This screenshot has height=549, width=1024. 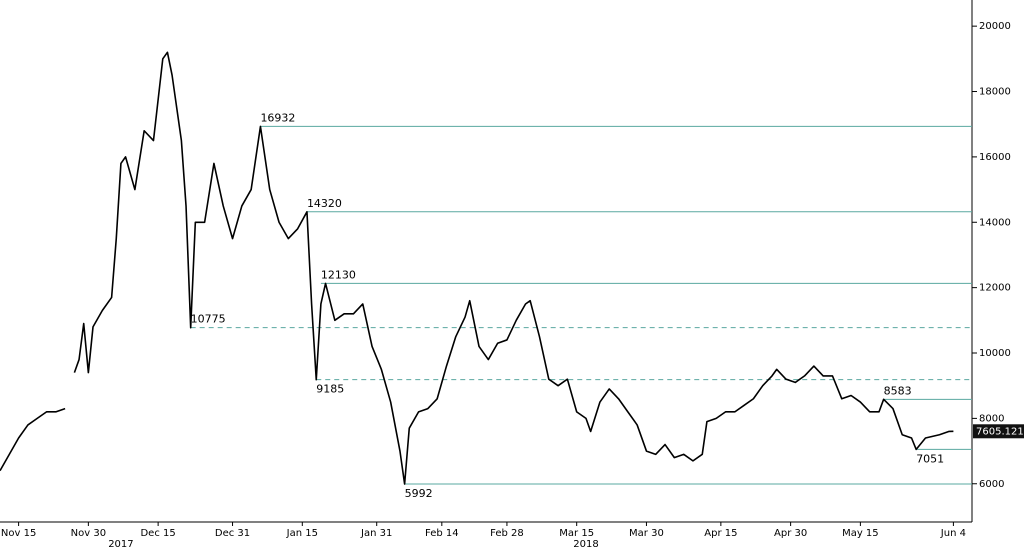 I want to click on x-tick-label: Jan 31, so click(x=376, y=533).